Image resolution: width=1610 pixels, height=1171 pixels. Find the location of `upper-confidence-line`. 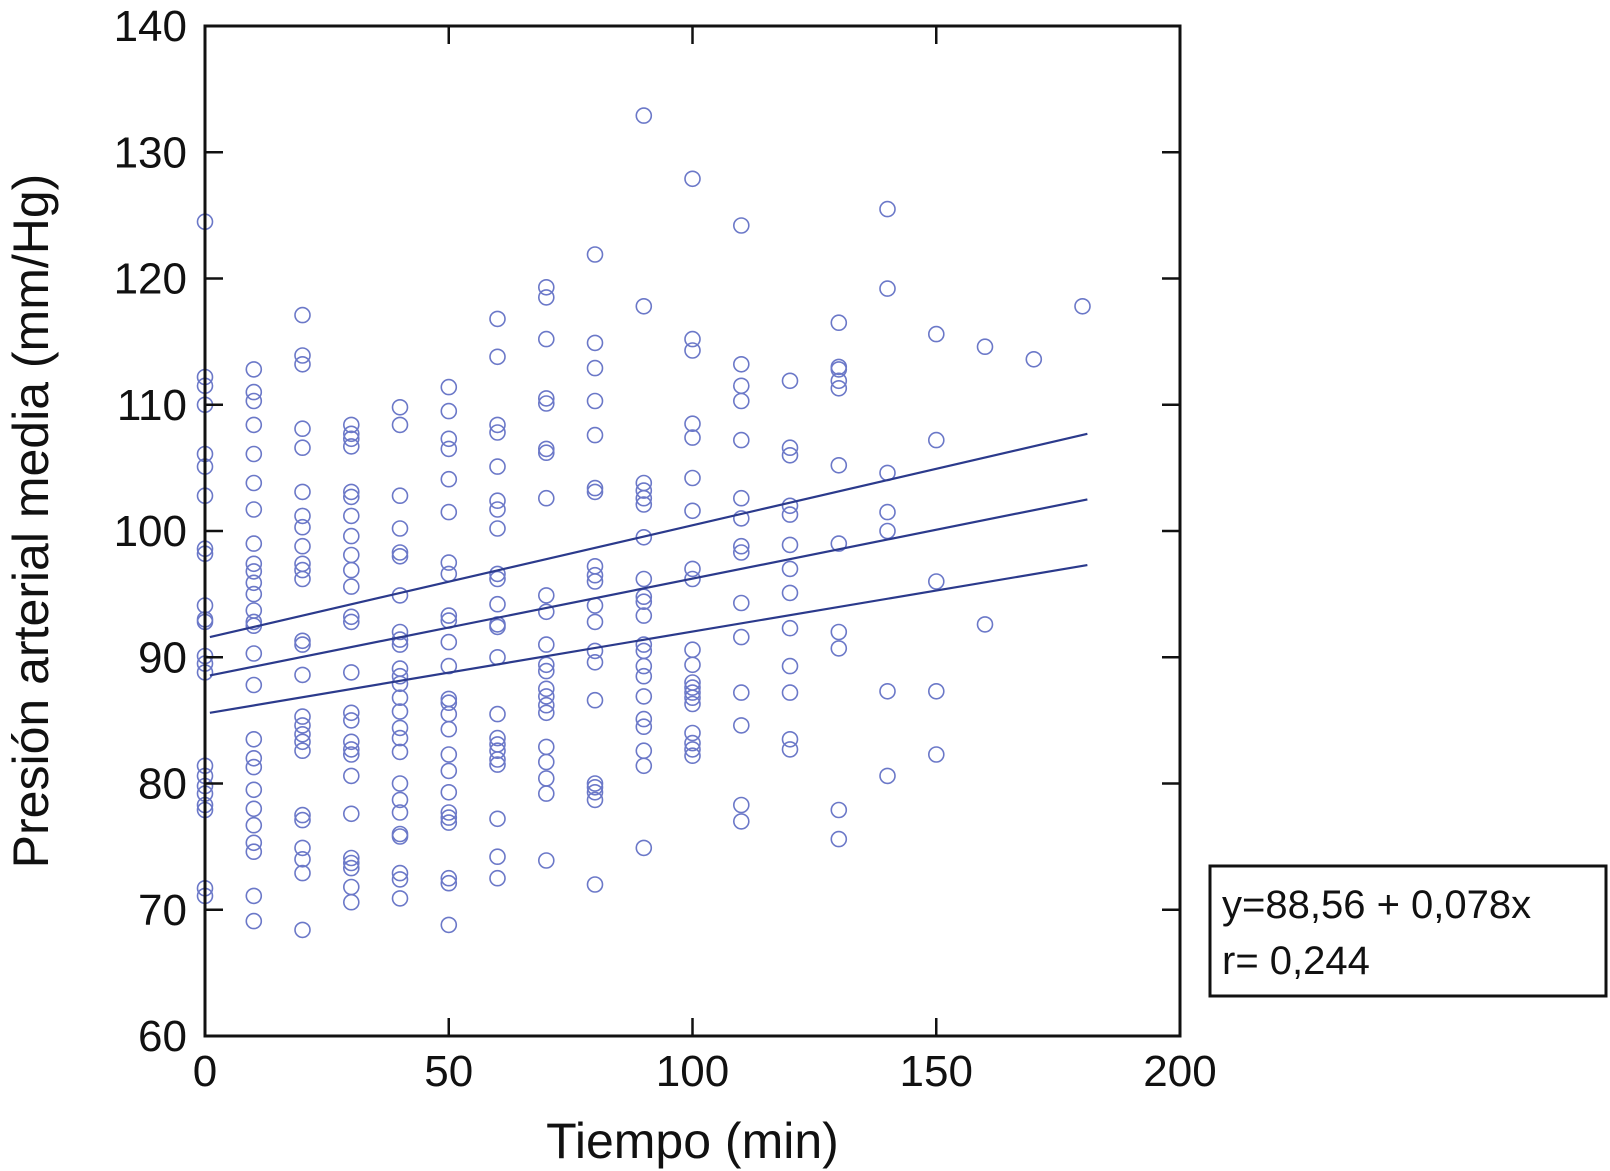

upper-confidence-line is located at coordinates (648, 535).